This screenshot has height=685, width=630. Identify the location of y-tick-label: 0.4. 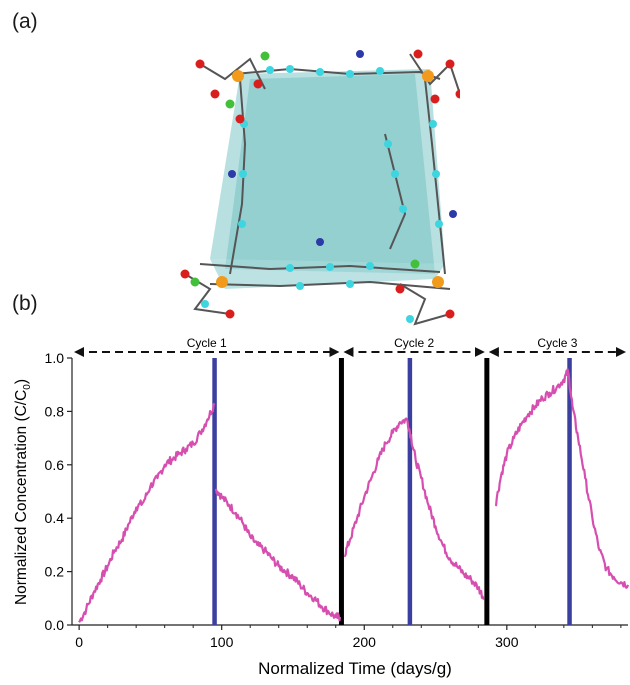
(55, 518).